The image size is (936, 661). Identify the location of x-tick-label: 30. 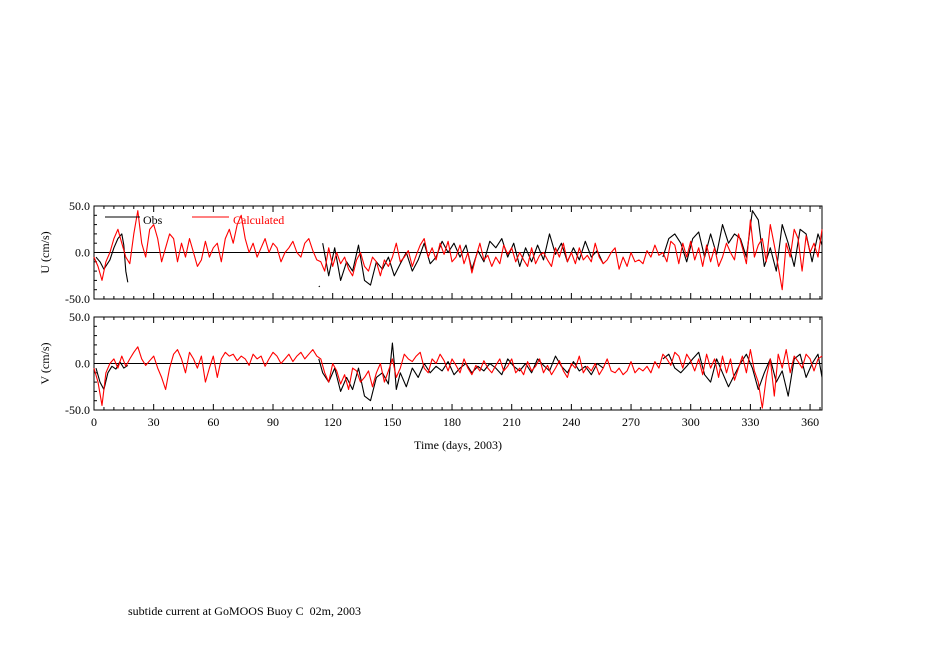
(154, 422).